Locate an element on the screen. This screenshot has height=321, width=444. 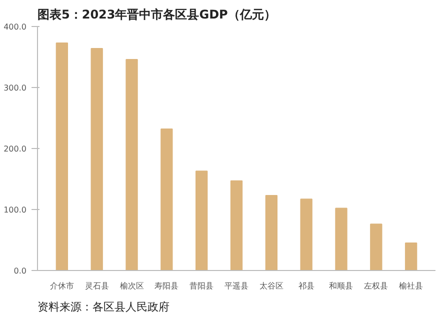
x-tick-label: 寿阳县 is located at coordinates (166, 286).